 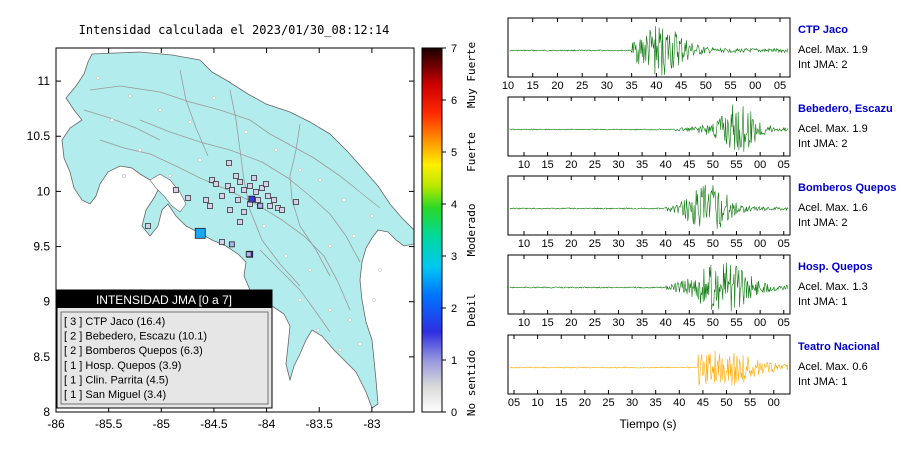 I want to click on colorbar-tick-label: 3, so click(x=454, y=257).